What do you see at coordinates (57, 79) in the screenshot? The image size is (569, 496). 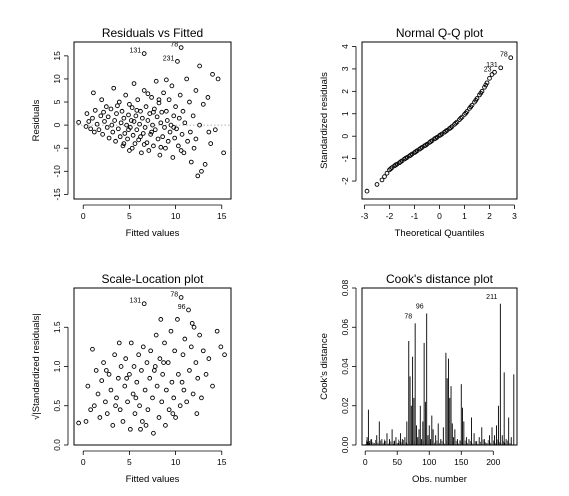 I see `y-tick-label: 10` at bounding box center [57, 79].